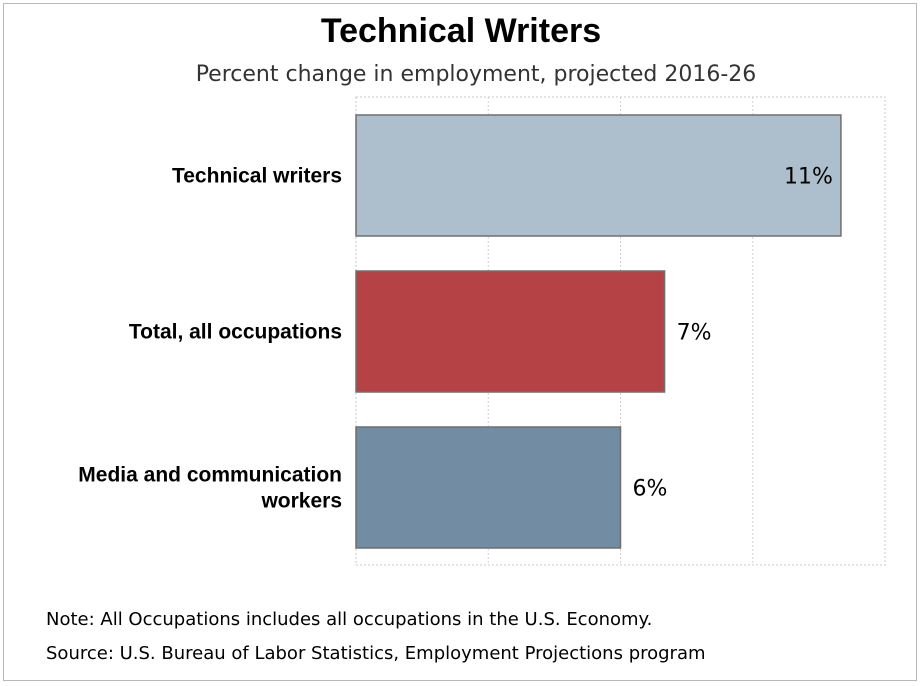  What do you see at coordinates (694, 333) in the screenshot?
I see `data-label: 7%` at bounding box center [694, 333].